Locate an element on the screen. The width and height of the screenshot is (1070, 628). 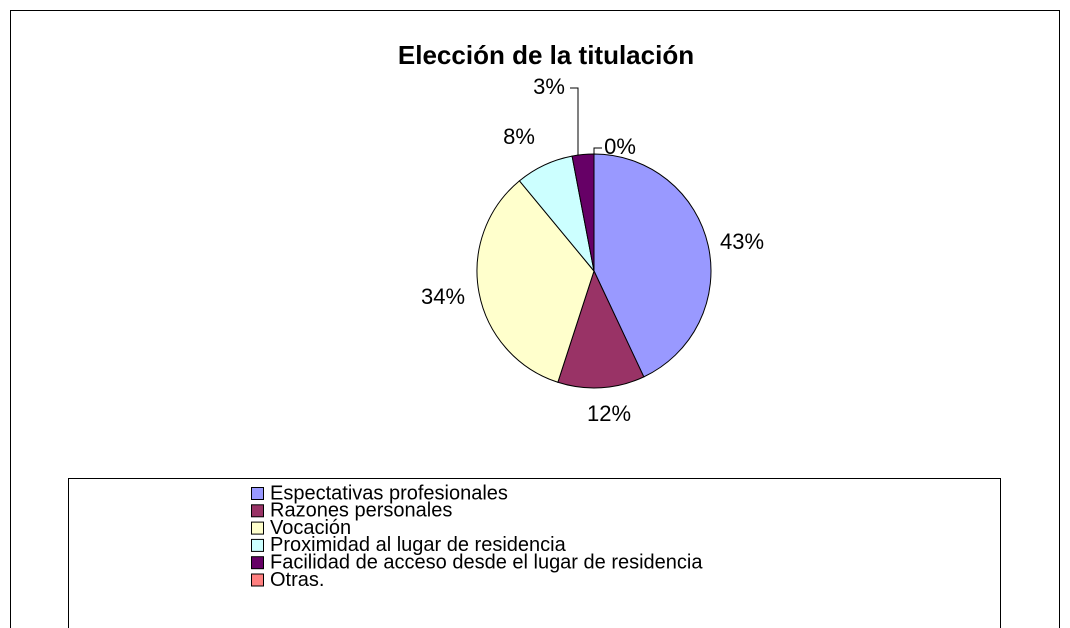
data-label: 34% is located at coordinates (443, 296).